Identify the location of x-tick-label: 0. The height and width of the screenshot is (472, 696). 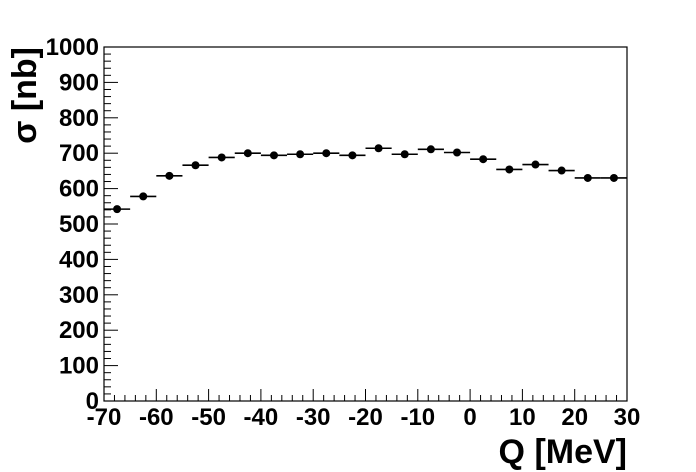
(469, 417).